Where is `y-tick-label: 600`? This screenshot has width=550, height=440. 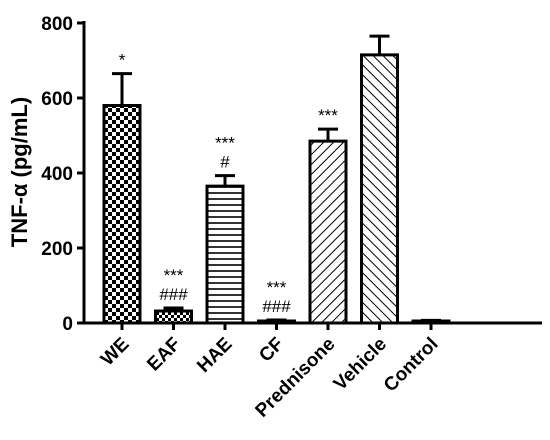 y-tick-label: 600 is located at coordinates (57, 99).